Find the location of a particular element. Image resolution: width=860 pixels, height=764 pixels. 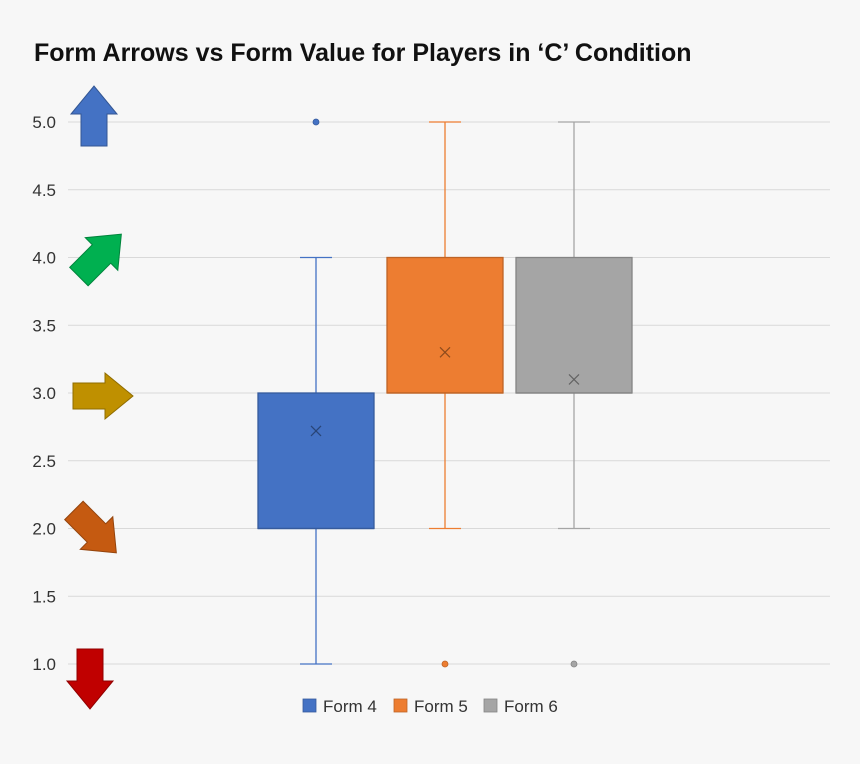

down-right-arrow-icon is located at coordinates (90, 527).